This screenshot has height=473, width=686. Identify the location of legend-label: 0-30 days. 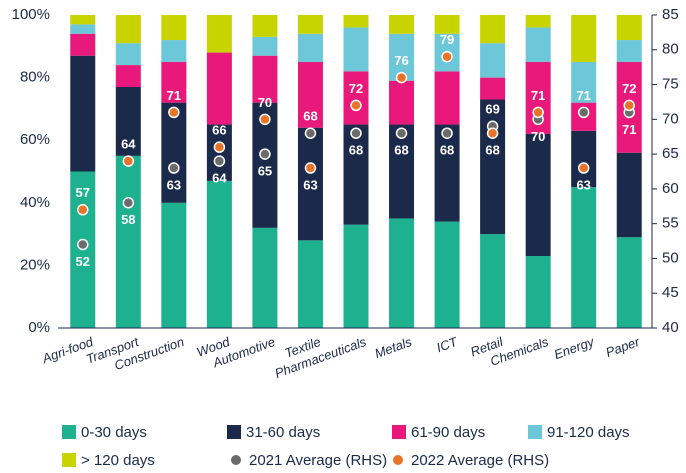
(114, 432).